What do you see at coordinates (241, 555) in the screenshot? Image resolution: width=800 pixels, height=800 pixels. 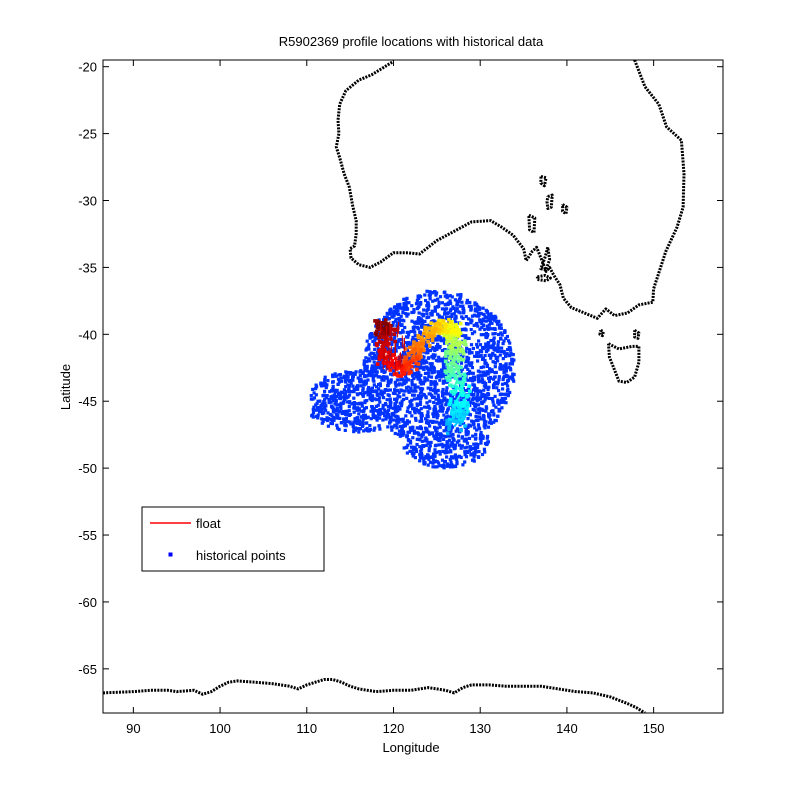 I see `legend-historical-label: historical points` at bounding box center [241, 555].